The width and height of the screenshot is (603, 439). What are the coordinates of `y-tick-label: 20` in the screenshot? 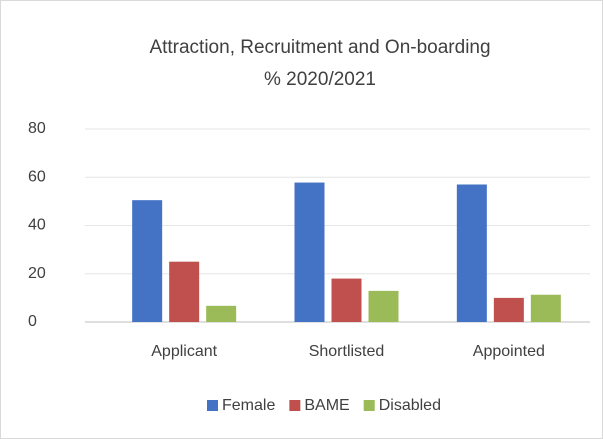 It's located at (37, 273).